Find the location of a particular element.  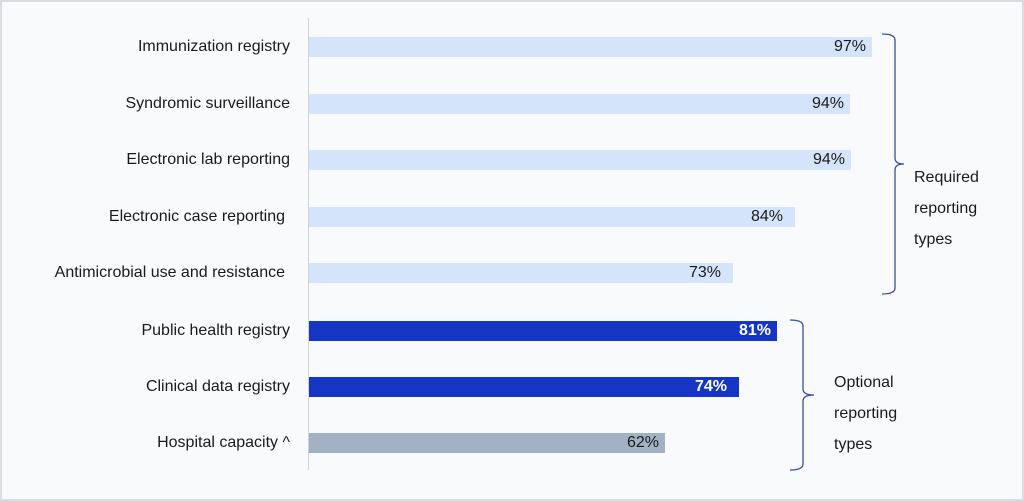

bar: 97% is located at coordinates (590, 47).